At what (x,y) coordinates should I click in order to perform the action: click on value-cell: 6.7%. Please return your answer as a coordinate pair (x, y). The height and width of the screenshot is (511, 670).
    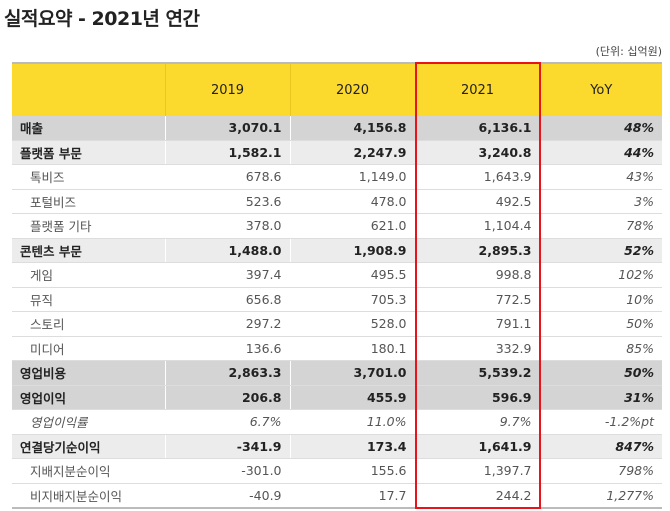
    Looking at the image, I should click on (227, 422).